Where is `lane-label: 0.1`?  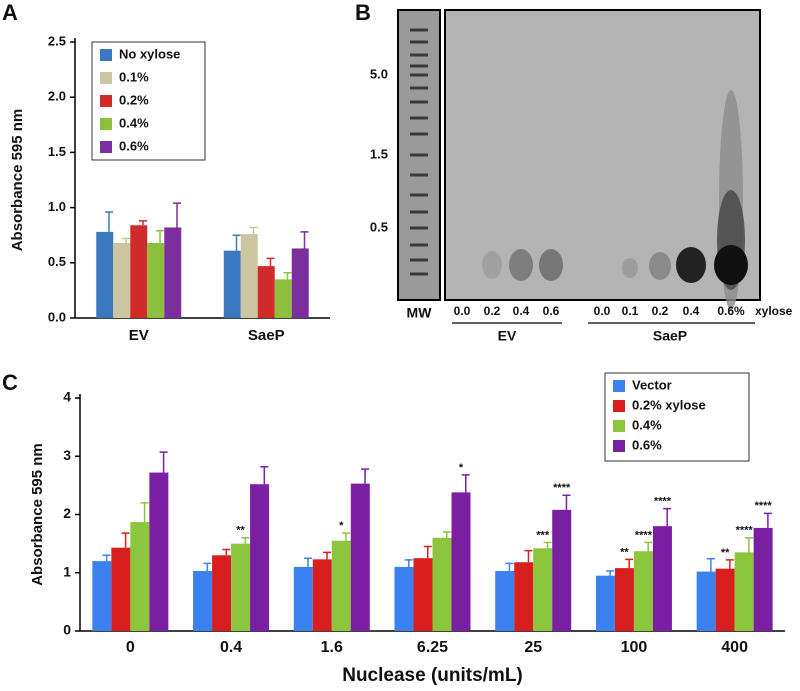 lane-label: 0.1 is located at coordinates (630, 311).